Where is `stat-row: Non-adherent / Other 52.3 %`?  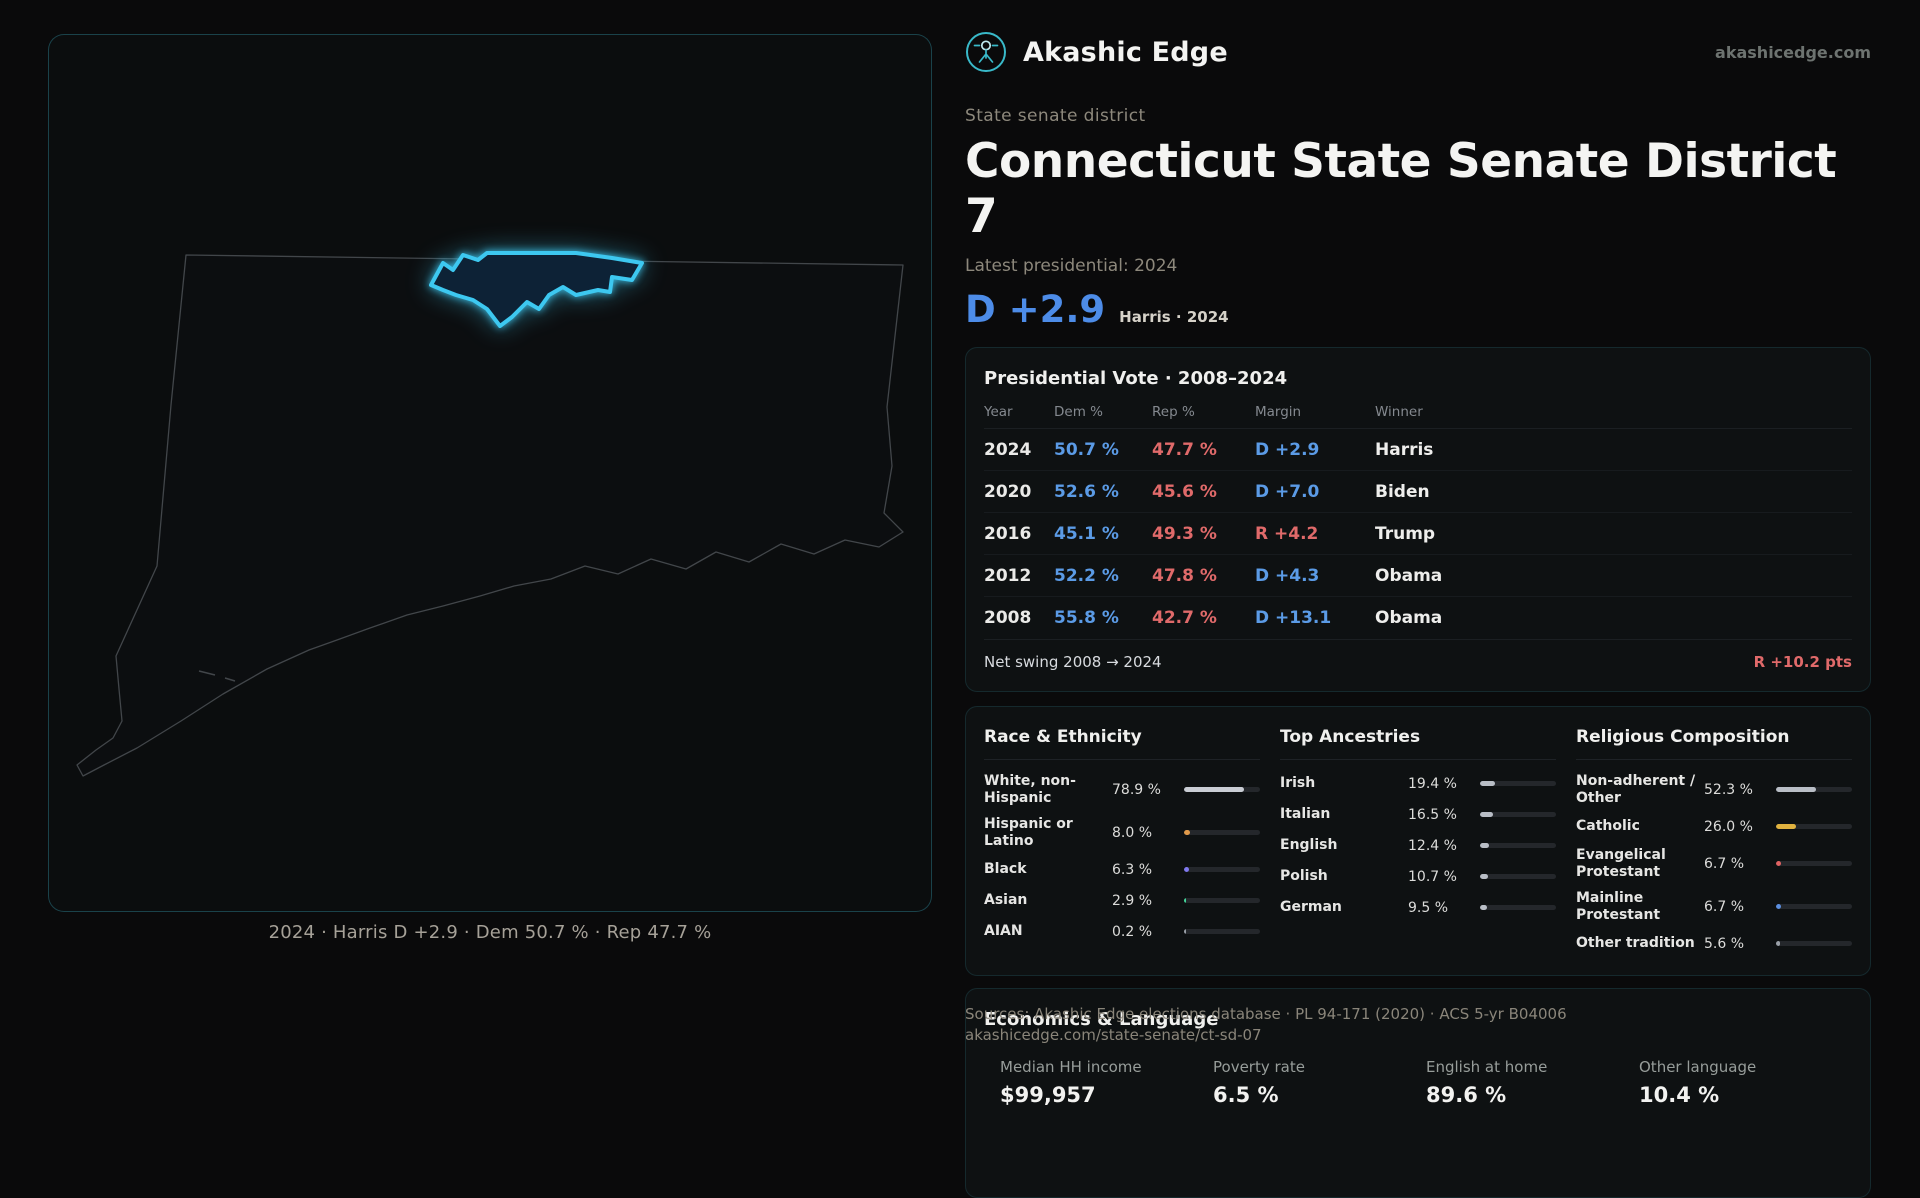 stat-row: Non-adherent / Other 52.3 % is located at coordinates (1714, 789).